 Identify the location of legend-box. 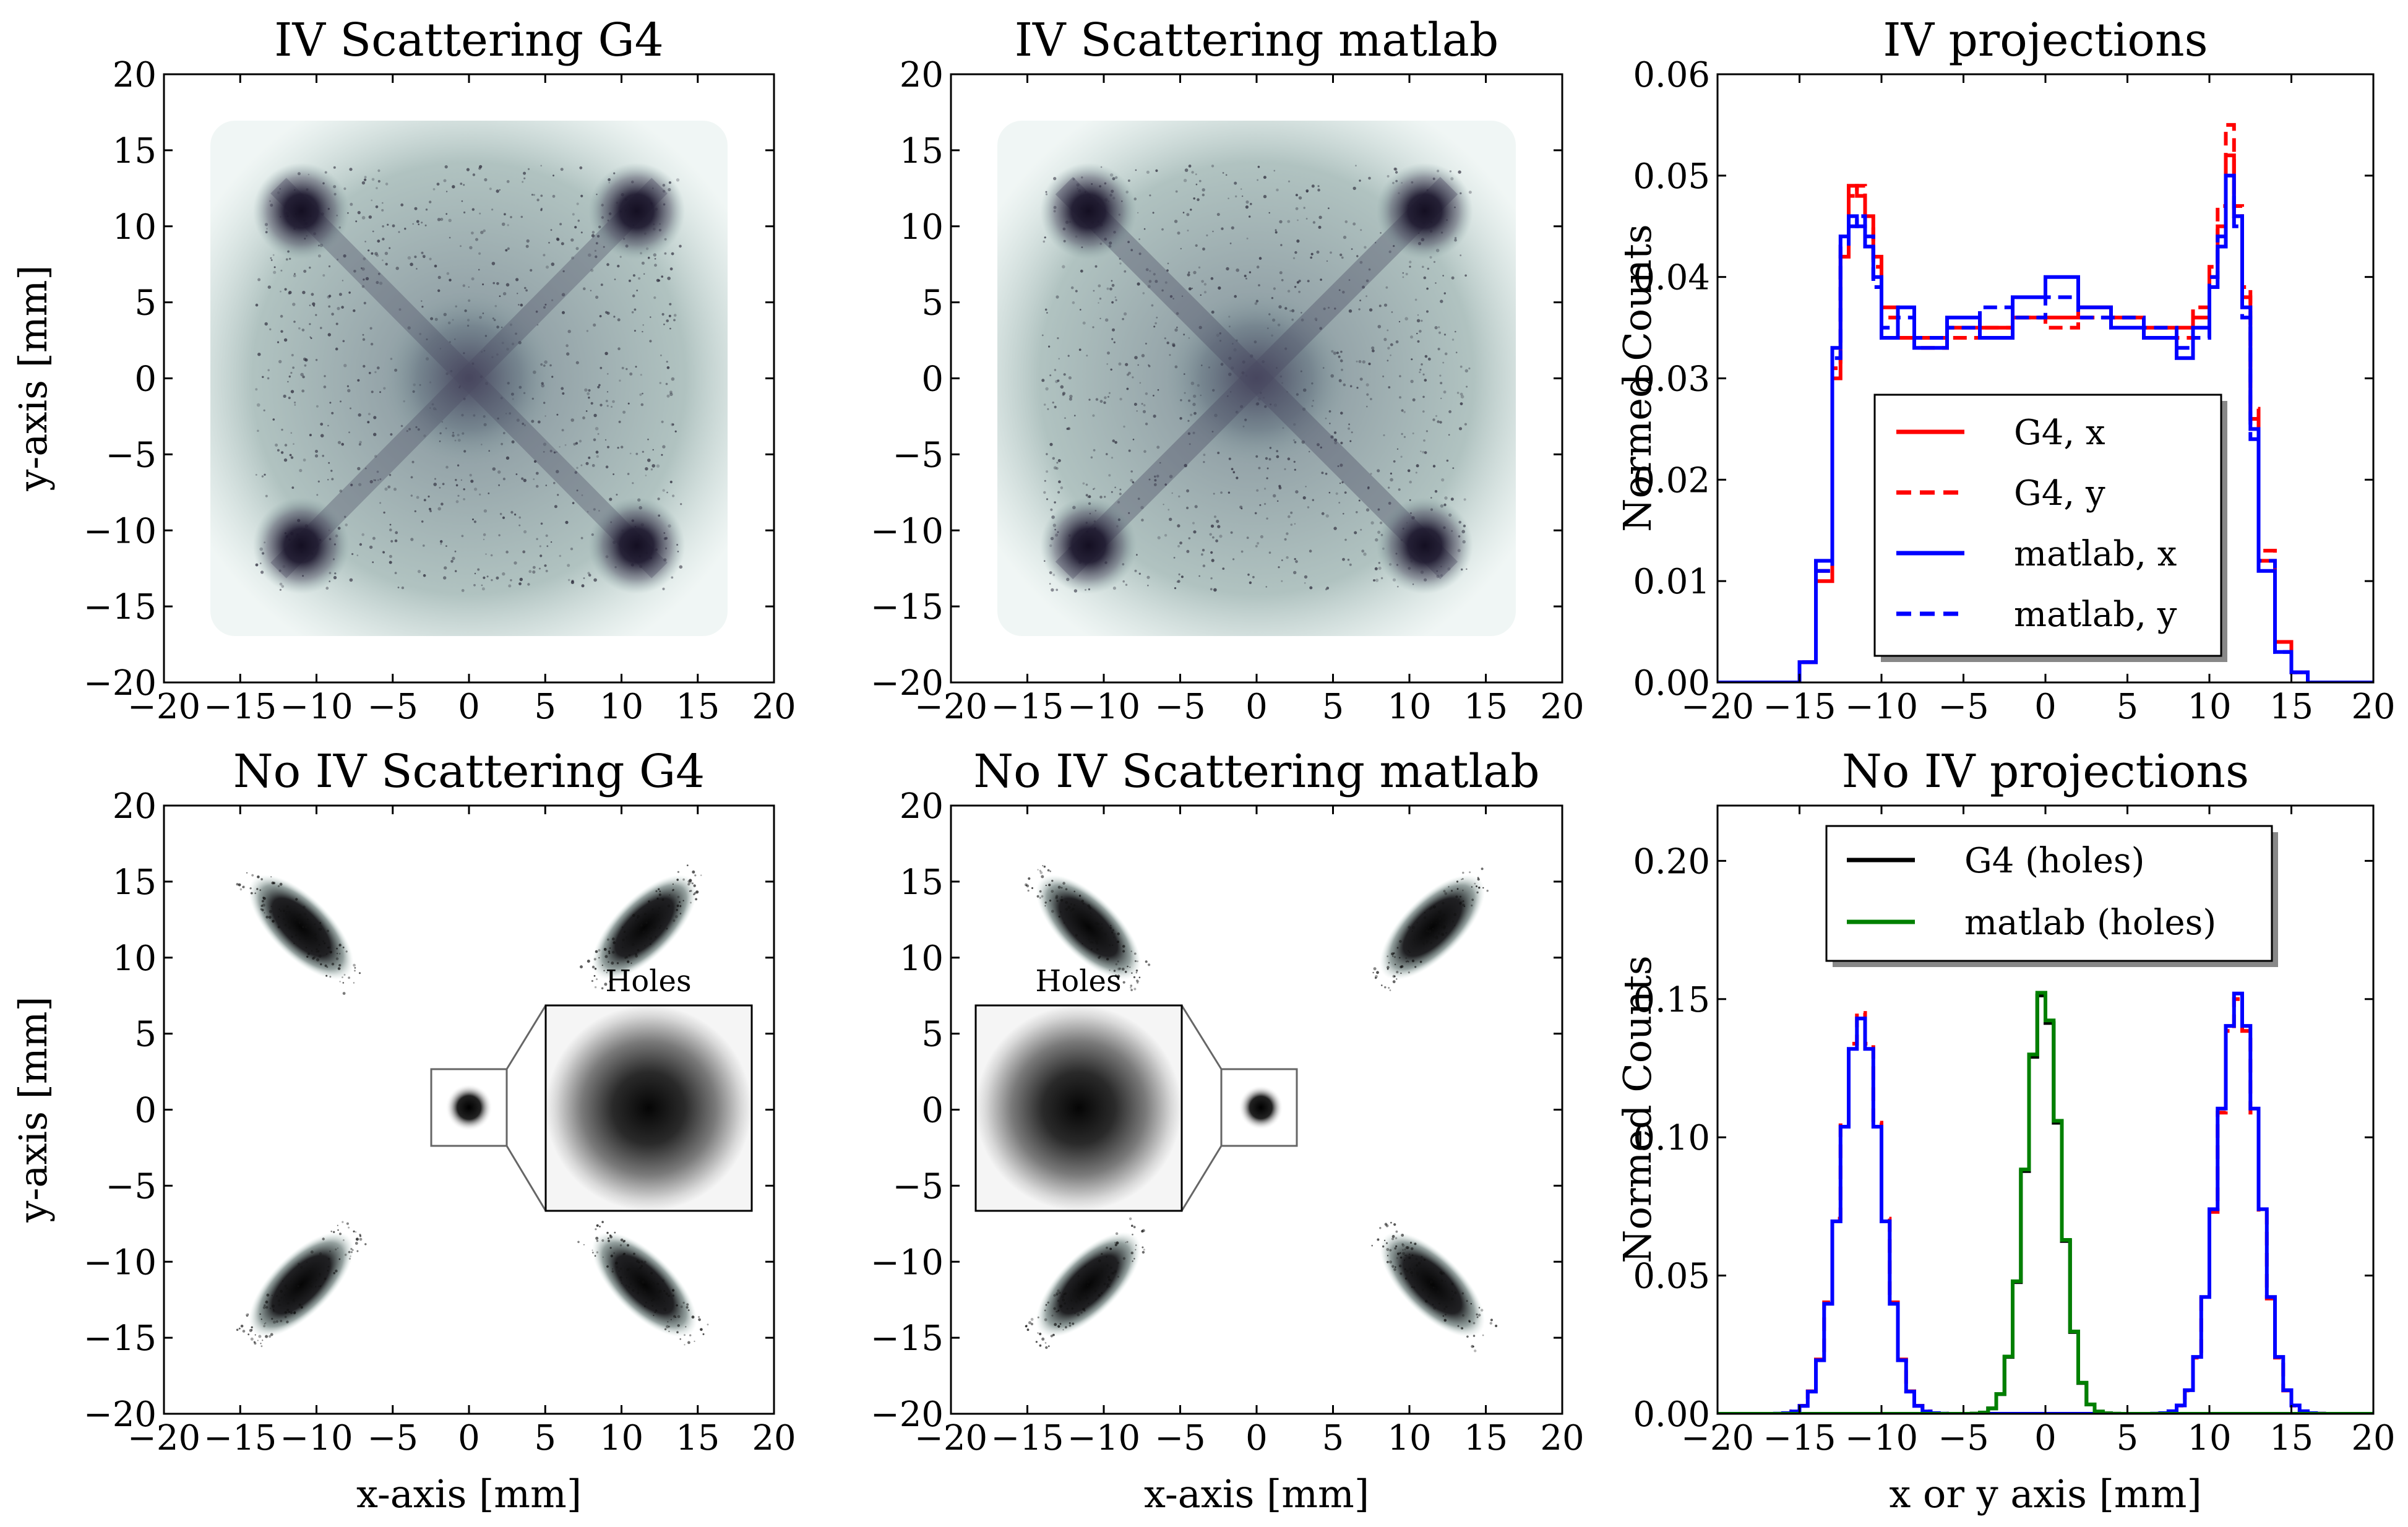
(2049, 893).